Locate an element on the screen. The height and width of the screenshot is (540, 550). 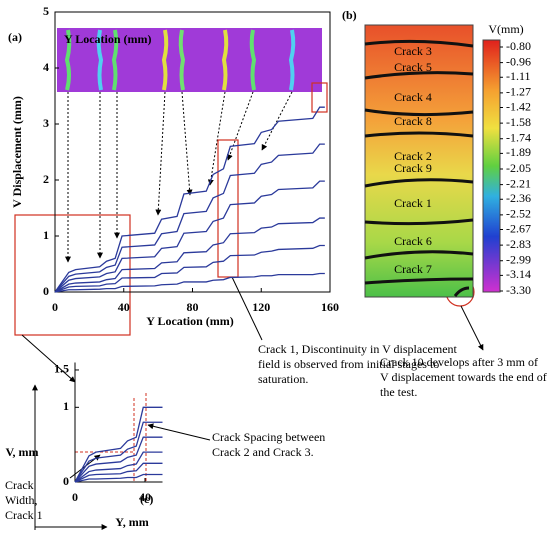
colorbar-tick-label: -2.21 is located at coordinates (518, 183).